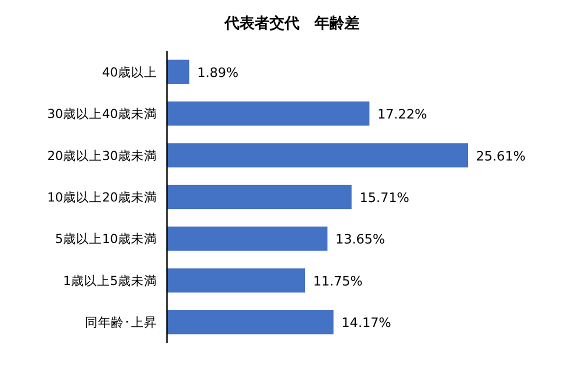 The width and height of the screenshot is (584, 378). Describe the element at coordinates (121, 322) in the screenshot. I see `y-tick-label: 同年齢･上昇` at that location.